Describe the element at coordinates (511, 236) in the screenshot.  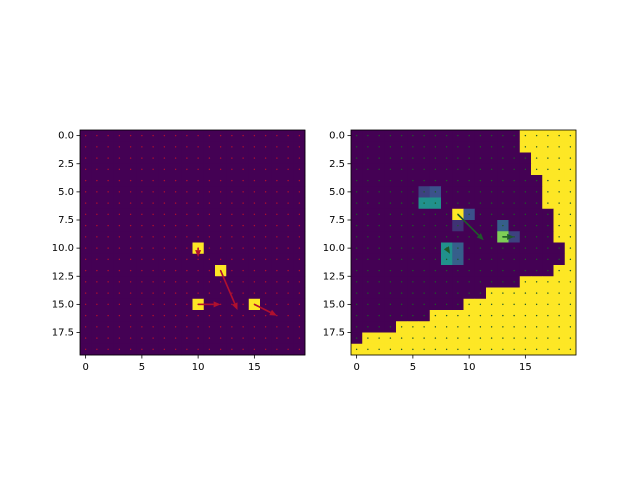
I see `arrow-head` at that location.